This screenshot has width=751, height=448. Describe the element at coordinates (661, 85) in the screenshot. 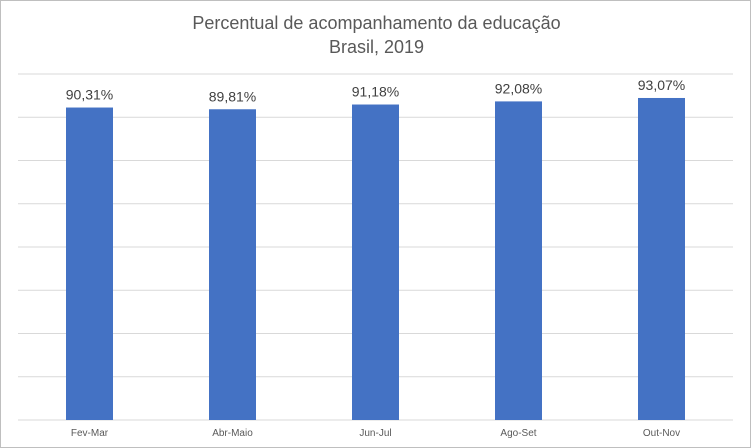

I see `data-label: 93,07%` at that location.